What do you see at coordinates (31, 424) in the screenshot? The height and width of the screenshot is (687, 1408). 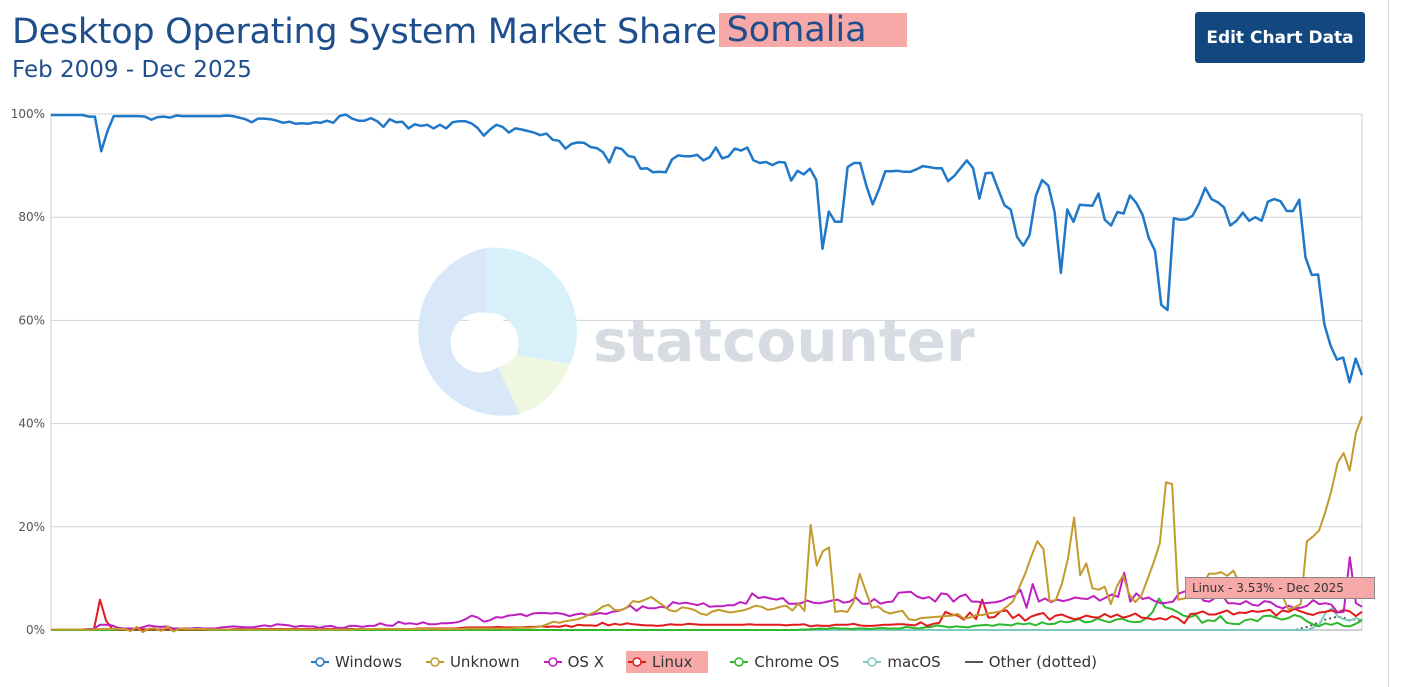 I see `y-tick-label: 40%` at bounding box center [31, 424].